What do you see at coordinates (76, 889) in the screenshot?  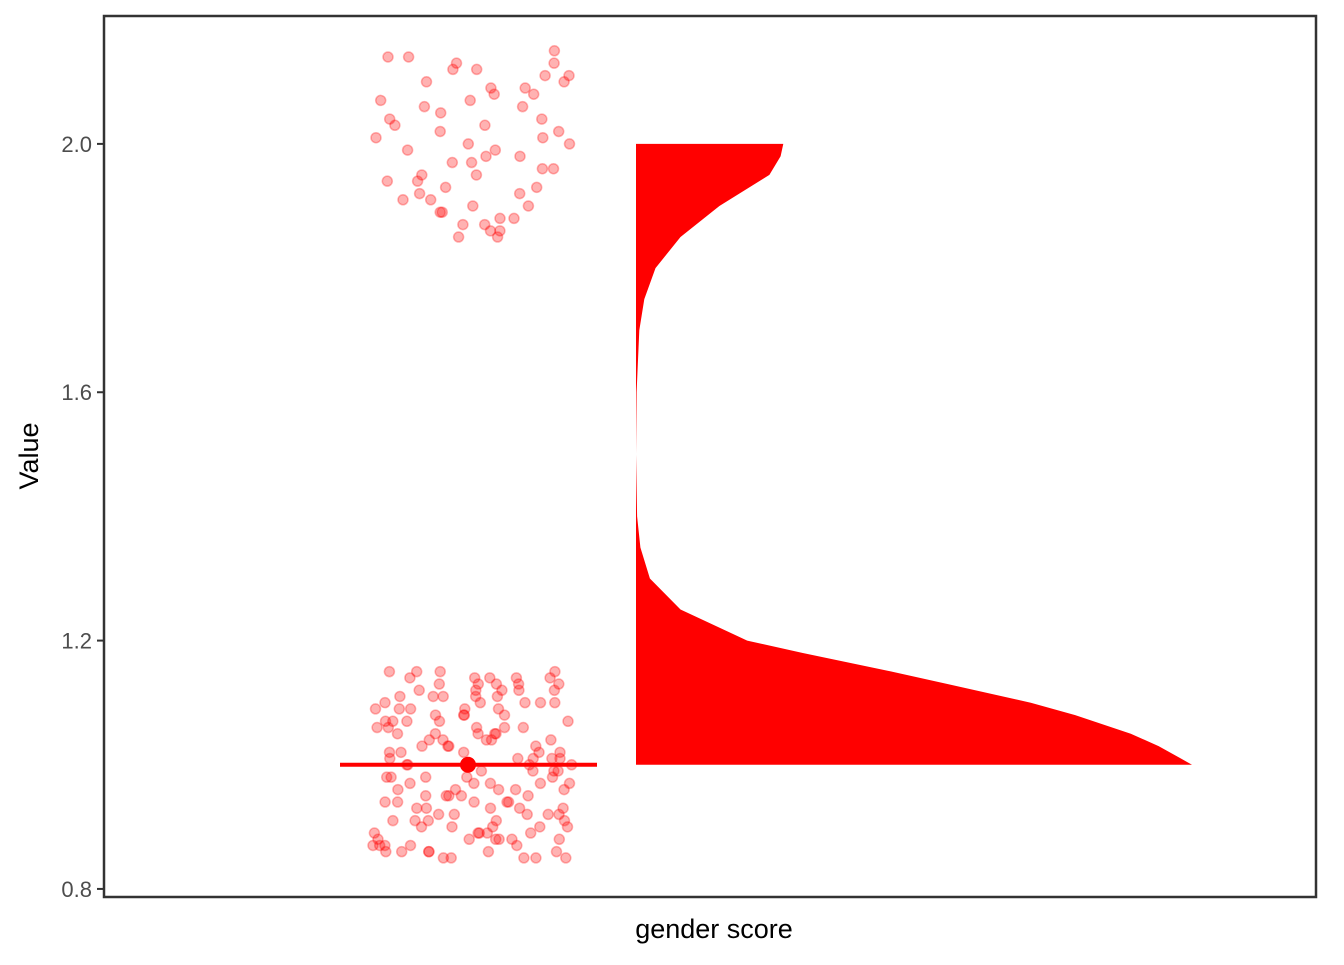 I see `y-tick-label: 0.8` at bounding box center [76, 889].